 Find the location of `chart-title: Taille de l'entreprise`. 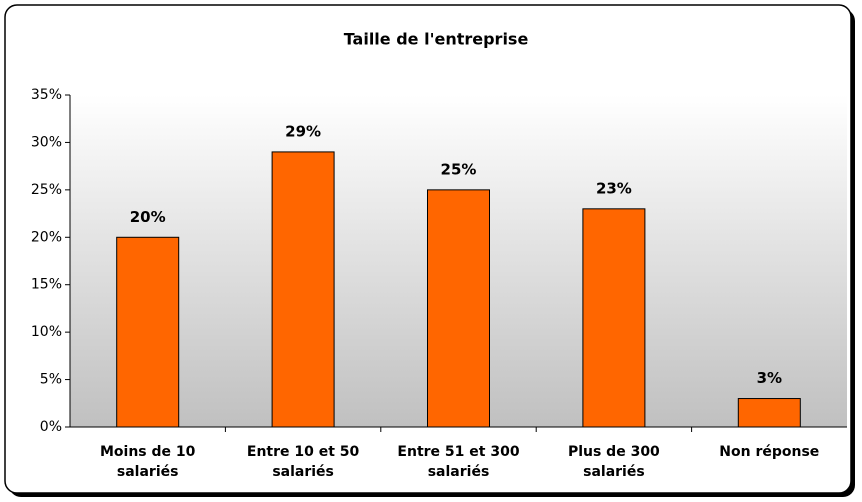

chart-title: Taille de l'entreprise is located at coordinates (436, 39).